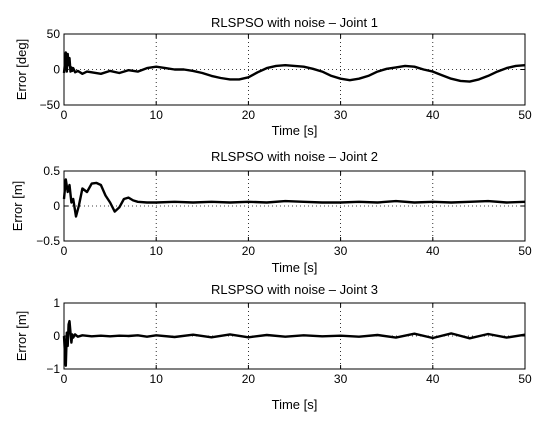 The height and width of the screenshot is (424, 550). Describe the element at coordinates (21, 69) in the screenshot. I see `y-axis-label: Error [deg]` at that location.